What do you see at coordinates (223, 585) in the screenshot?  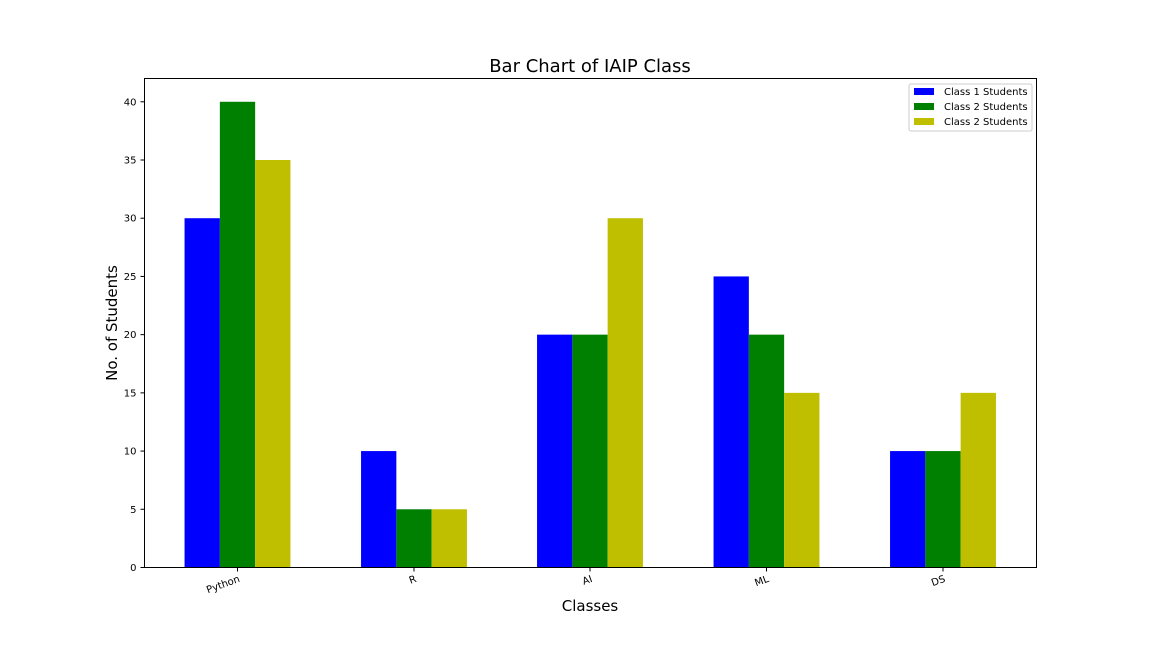 I see `x-tick-label-python: Python` at bounding box center [223, 585].